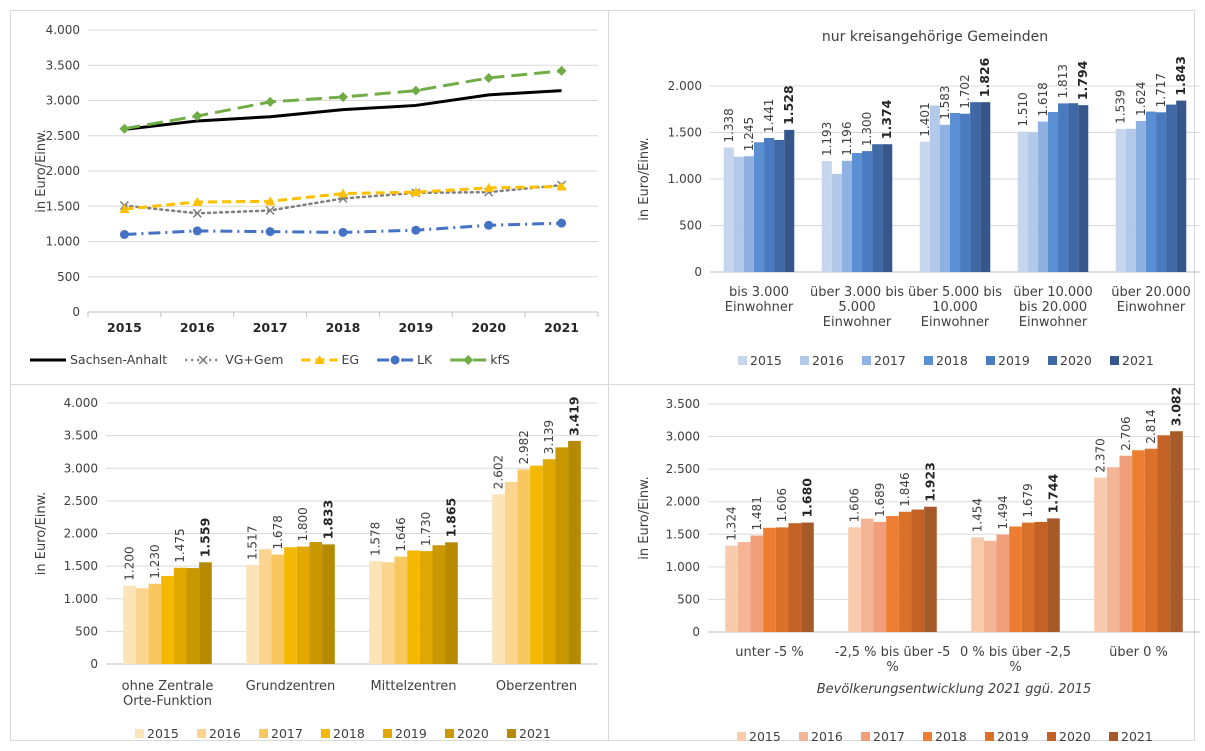 The image size is (1205, 751). Describe the element at coordinates (81, 501) in the screenshot. I see `y-tick-label: 2.500` at that location.